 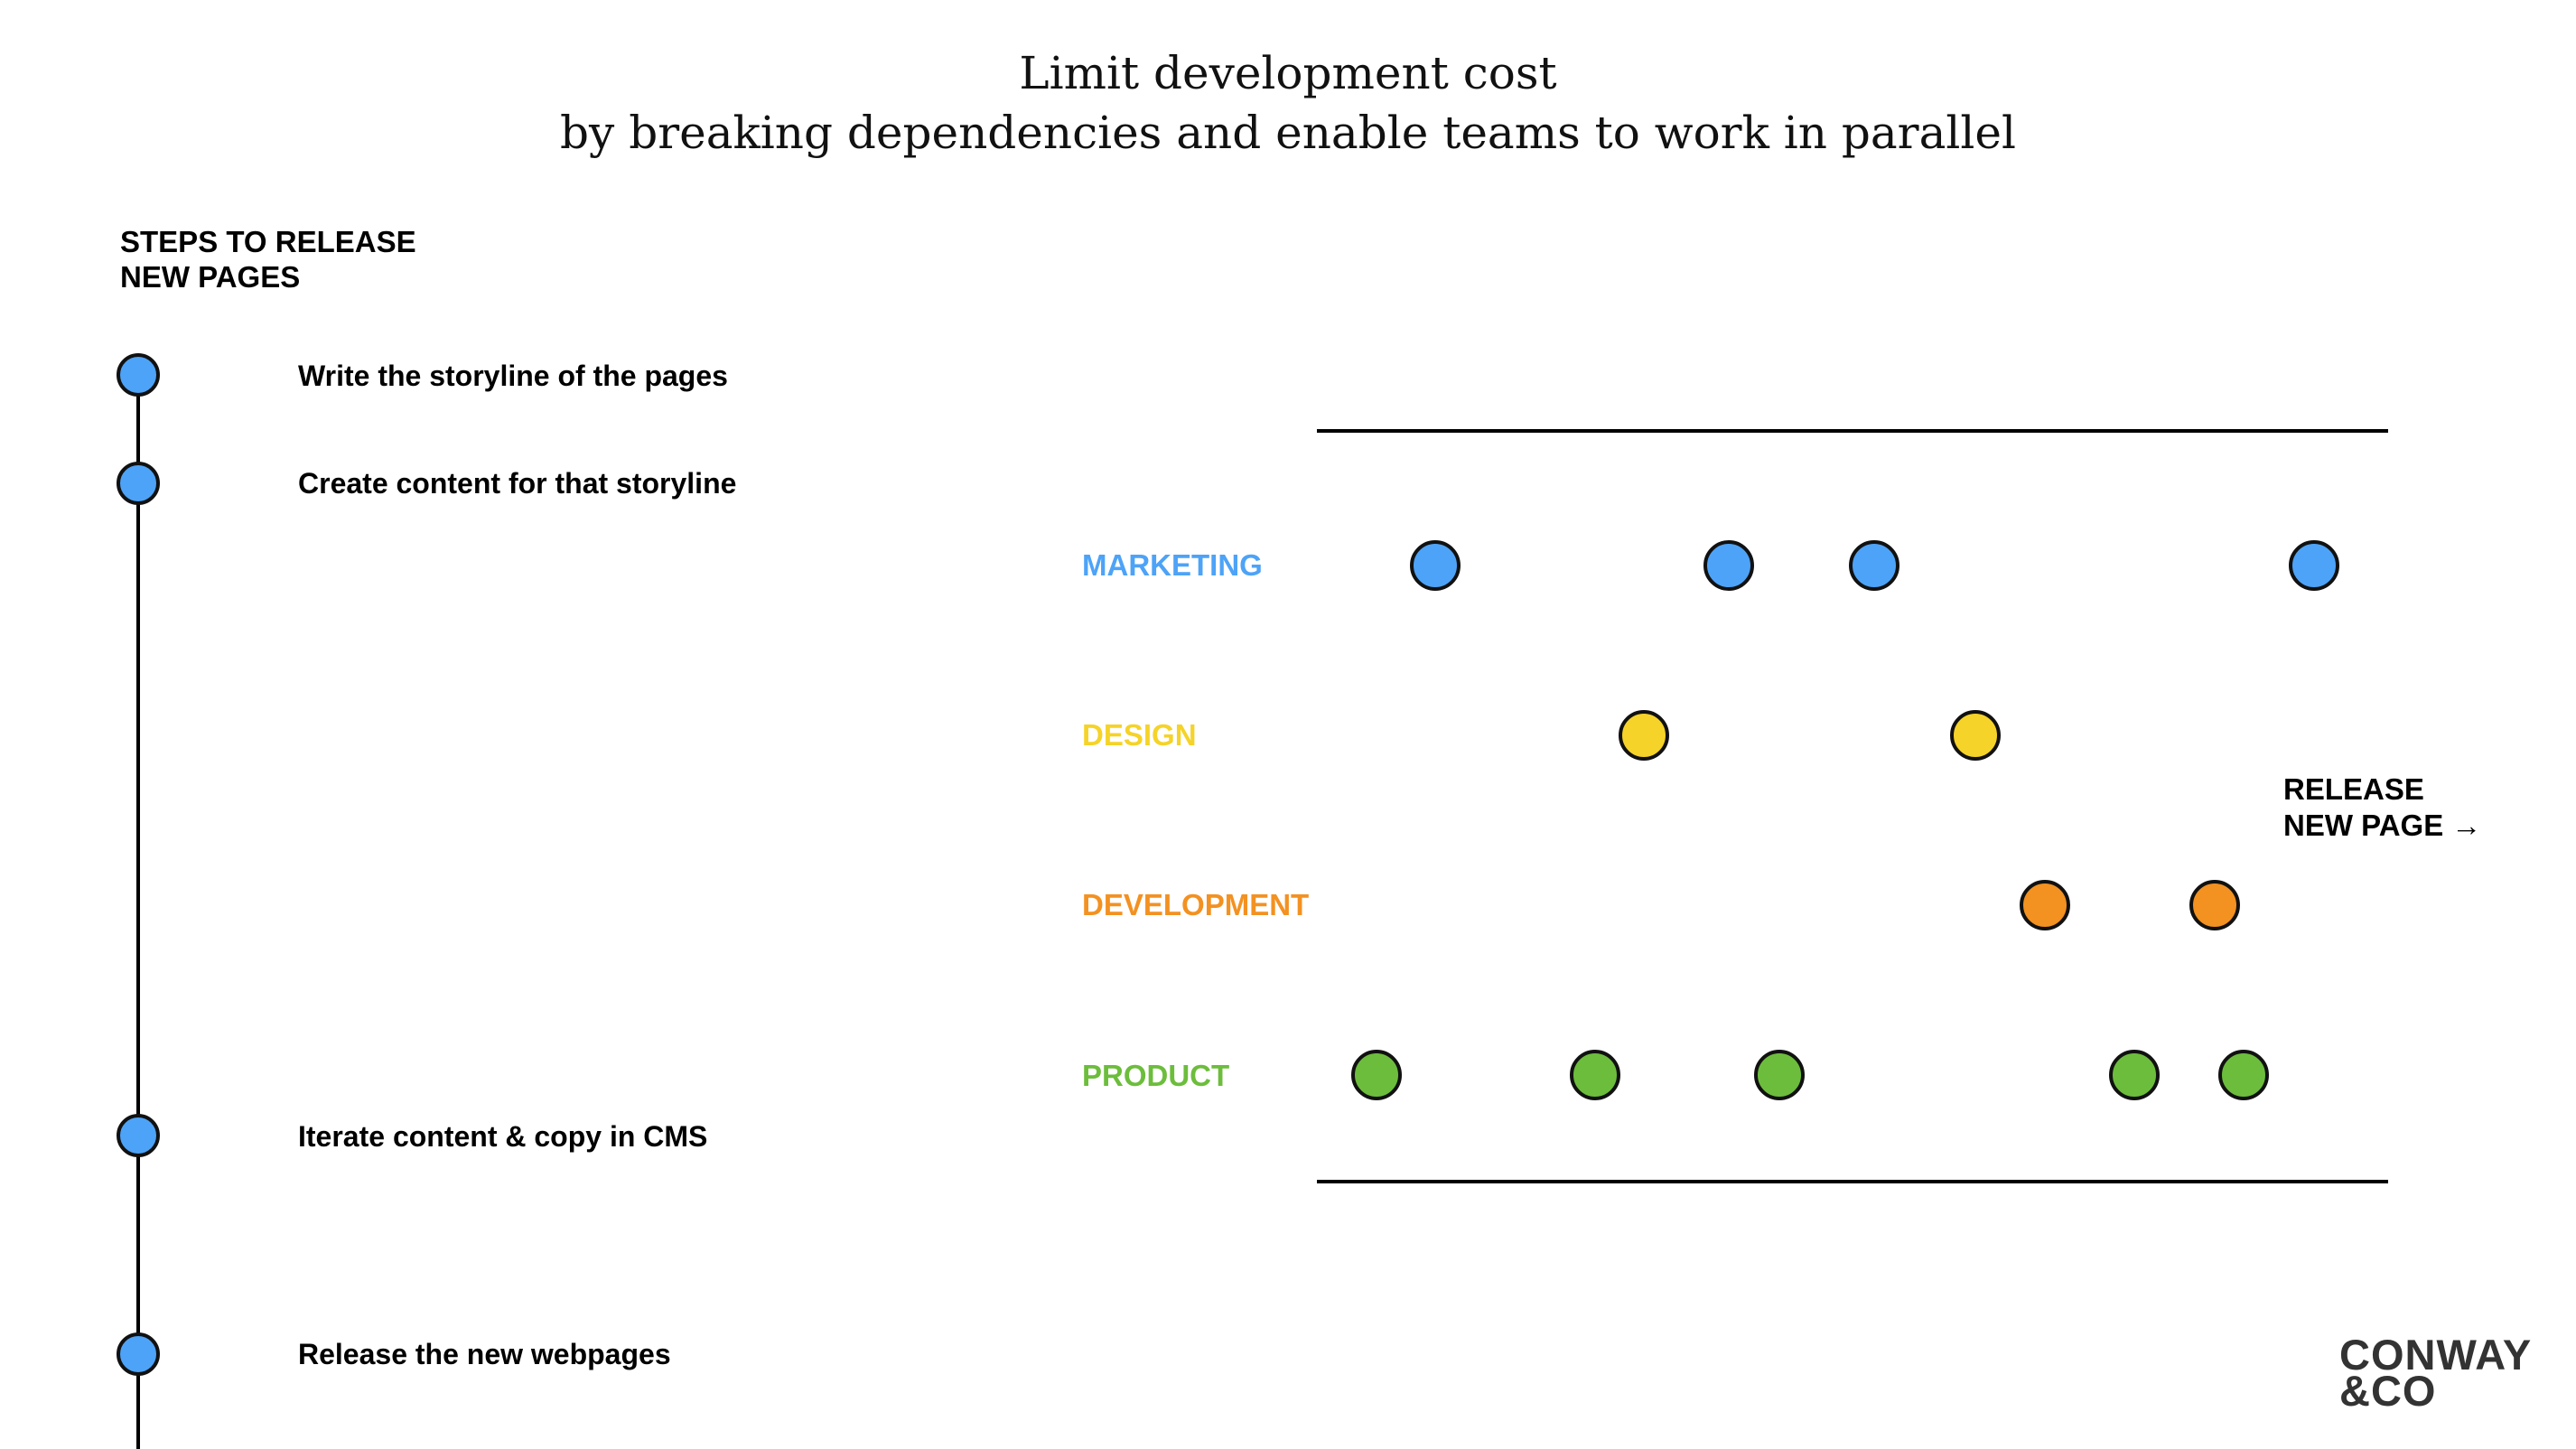 What do you see at coordinates (268, 241) in the screenshot?
I see `steps-heading-line-1: STEPS TO RELEASE` at bounding box center [268, 241].